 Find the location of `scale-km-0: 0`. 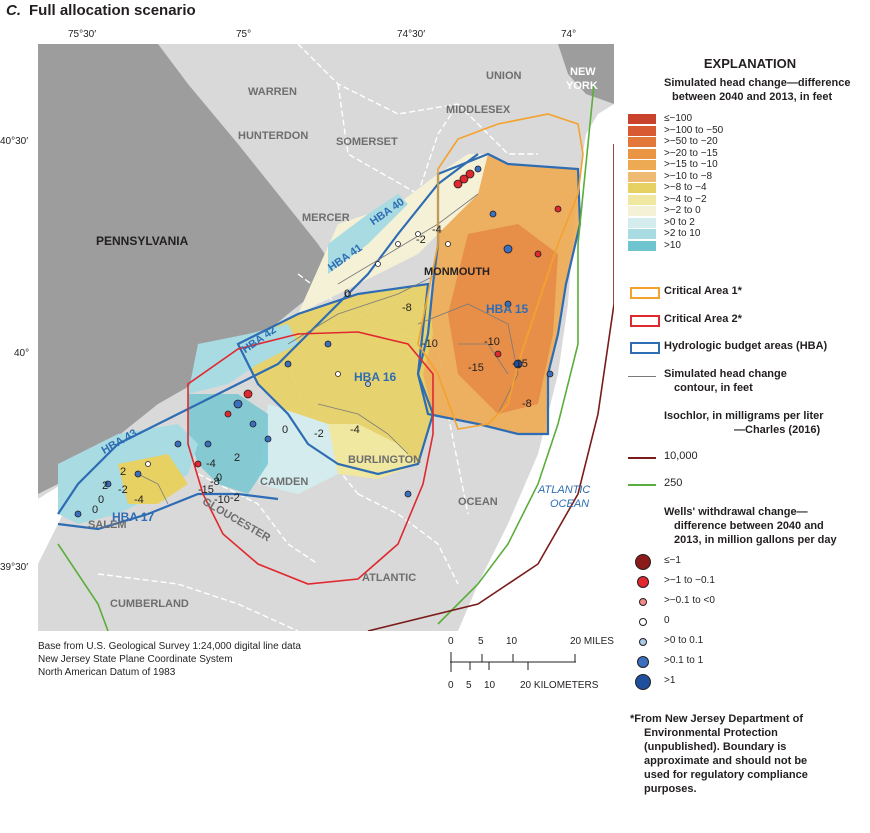

scale-km-0: 0 is located at coordinates (451, 685).